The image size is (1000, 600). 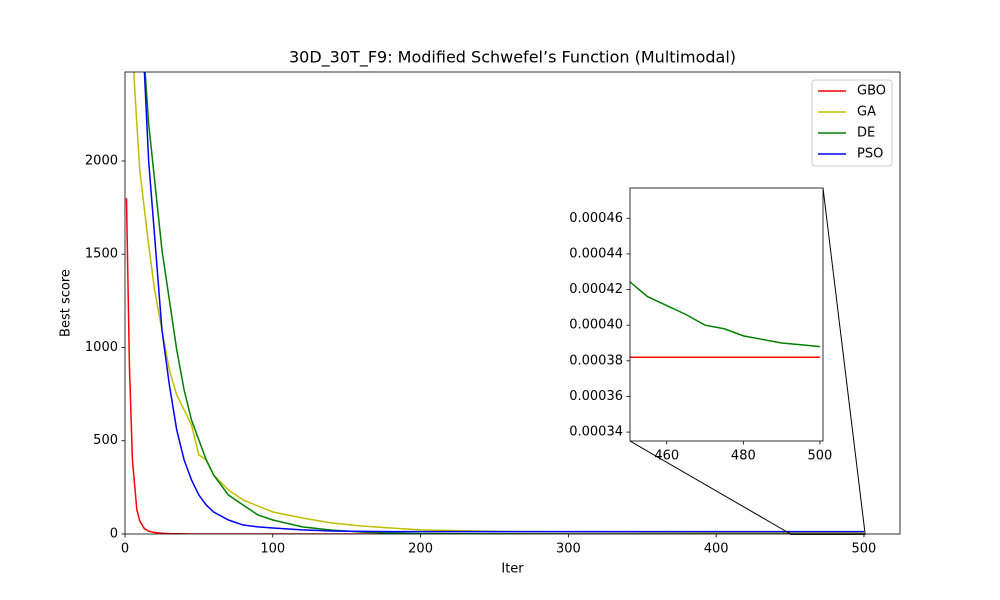 I want to click on y-tick-label: 0.00042, so click(x=596, y=289).